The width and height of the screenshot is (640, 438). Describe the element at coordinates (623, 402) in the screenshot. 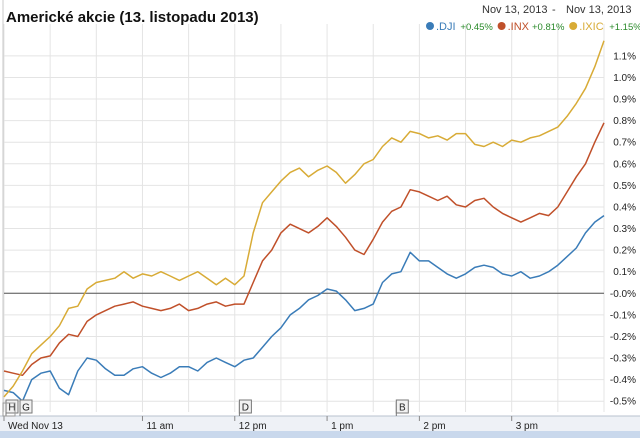

I see `y-tick-label: -0.5%` at that location.